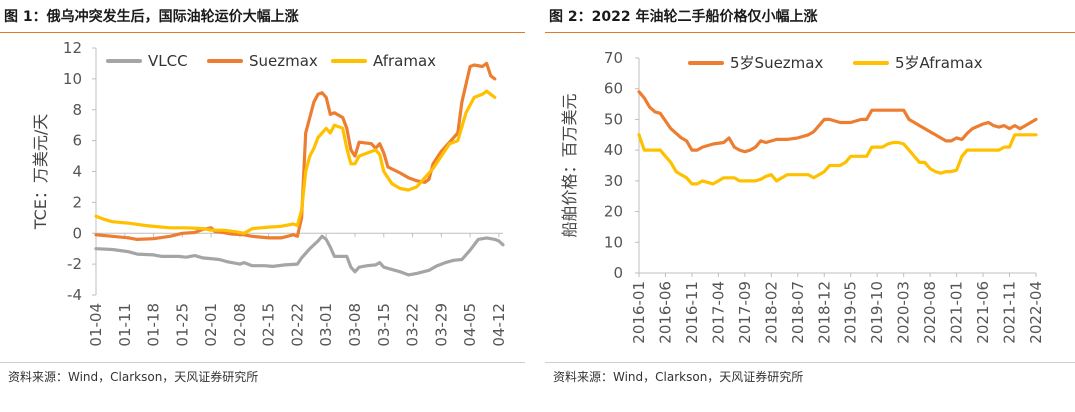 Image resolution: width=1075 pixels, height=412 pixels. Describe the element at coordinates (283, 61) in the screenshot. I see `legend-label: Suezmax` at that location.